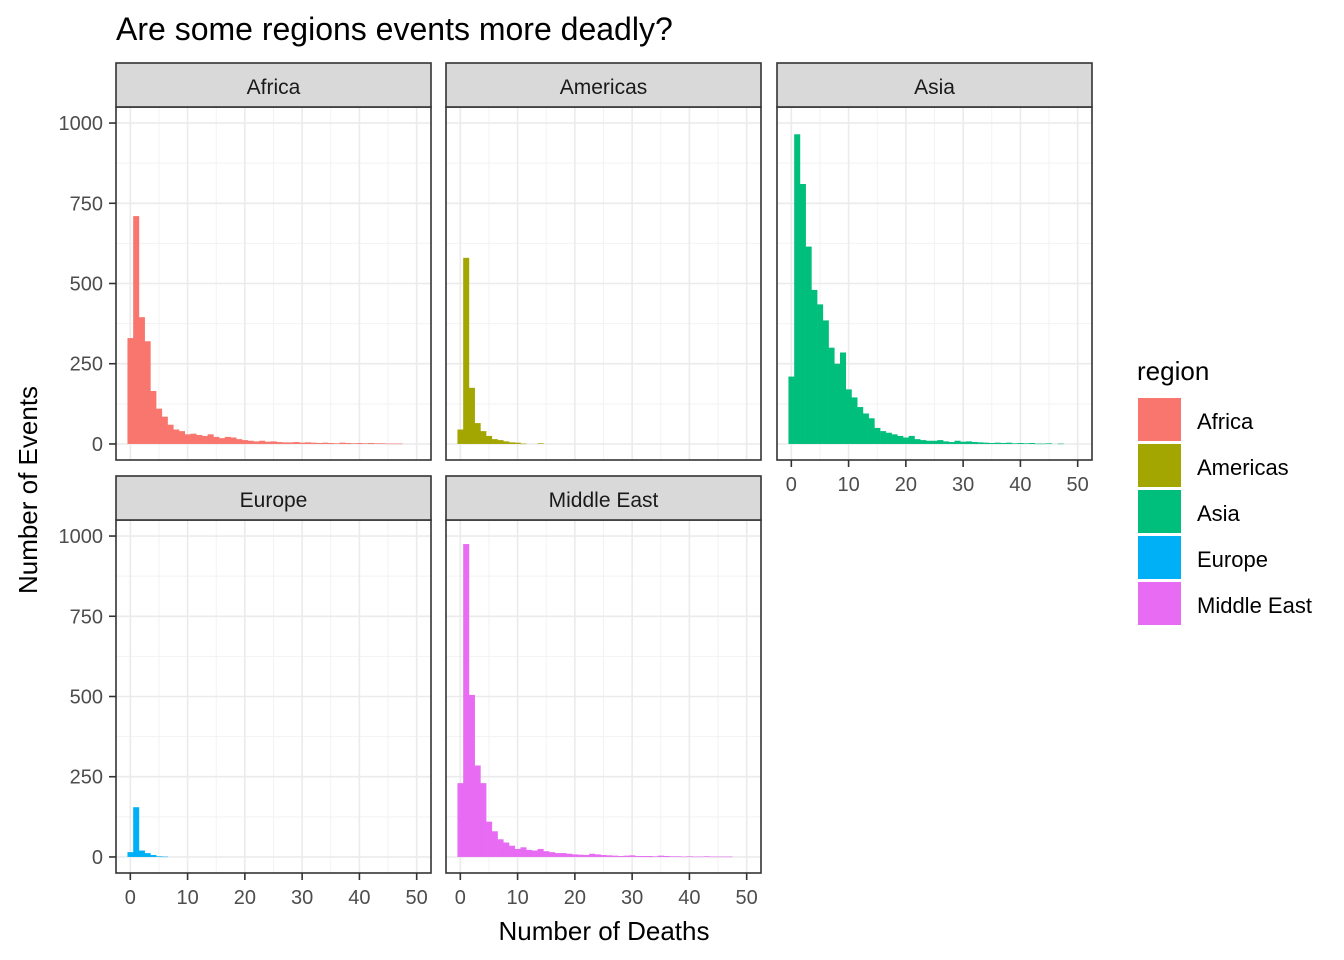 This screenshot has width=1344, height=960. I want to click on legend-title: region, so click(1173, 371).